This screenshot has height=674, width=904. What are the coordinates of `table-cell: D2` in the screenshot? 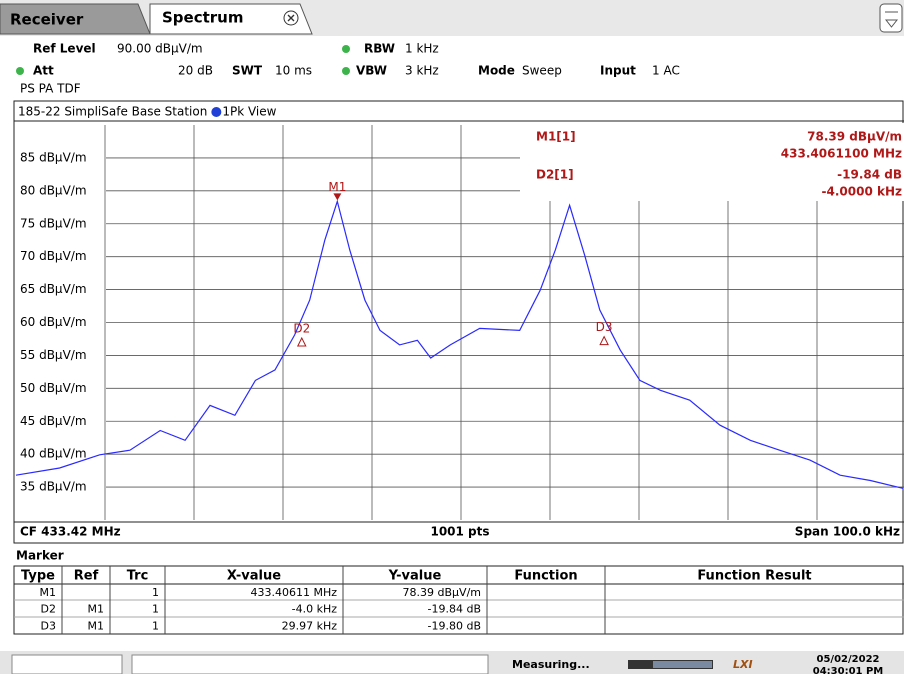 It's located at (48, 609).